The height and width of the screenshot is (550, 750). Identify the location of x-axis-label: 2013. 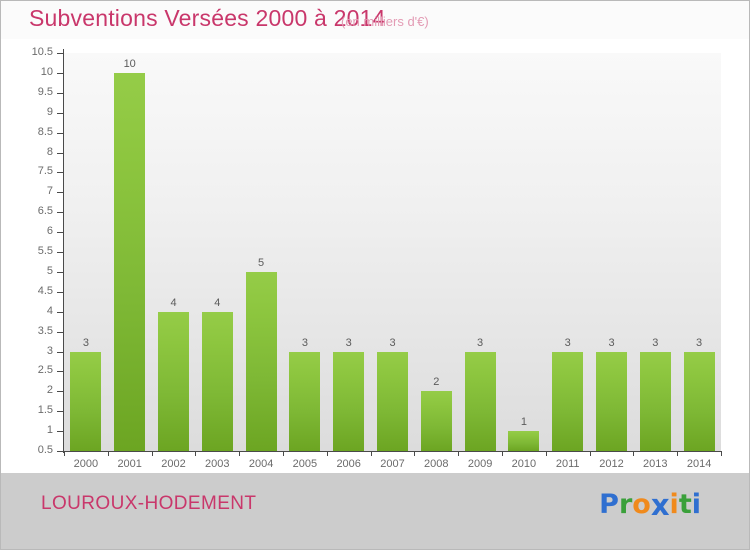
(655, 464).